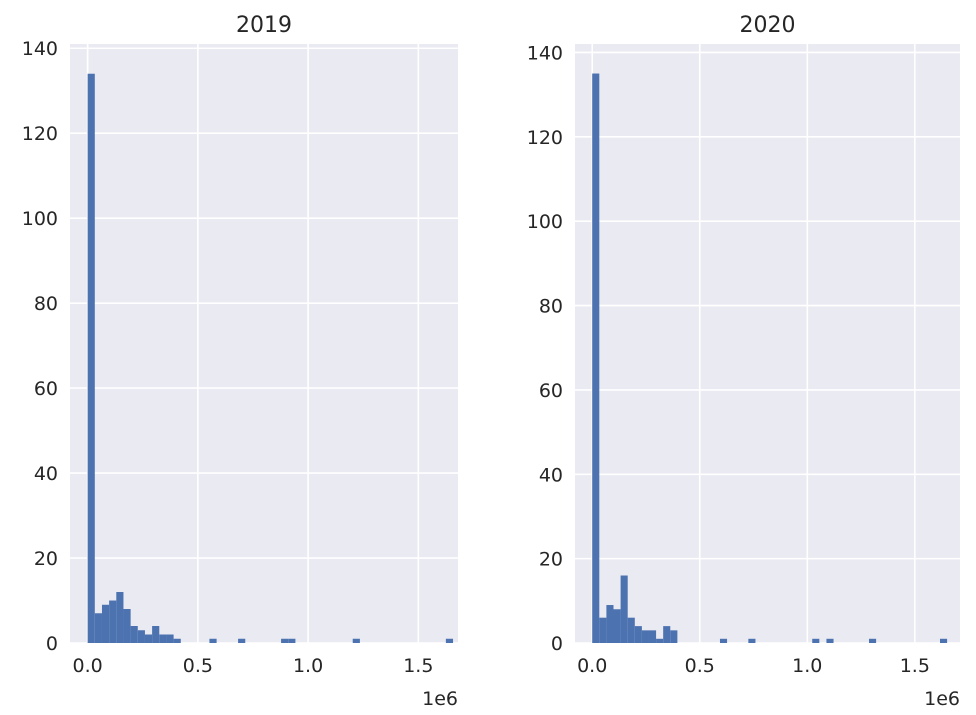 This screenshot has width=976, height=715. I want to click on chart-title: 2020, so click(768, 25).